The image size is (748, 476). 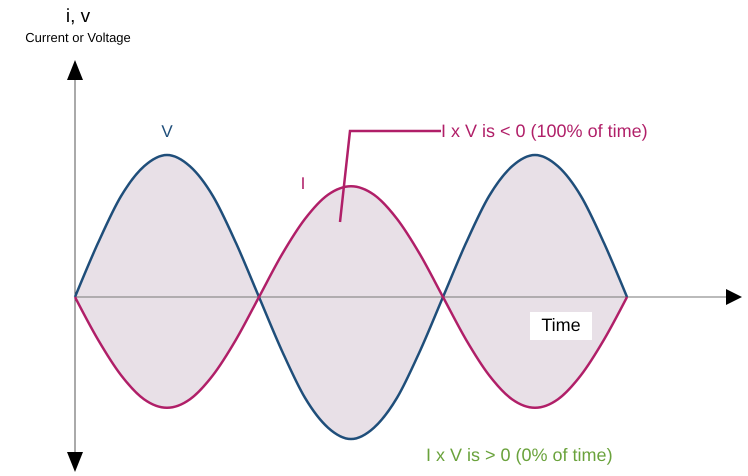 What do you see at coordinates (78, 16) in the screenshot?
I see `text: i, v` at bounding box center [78, 16].